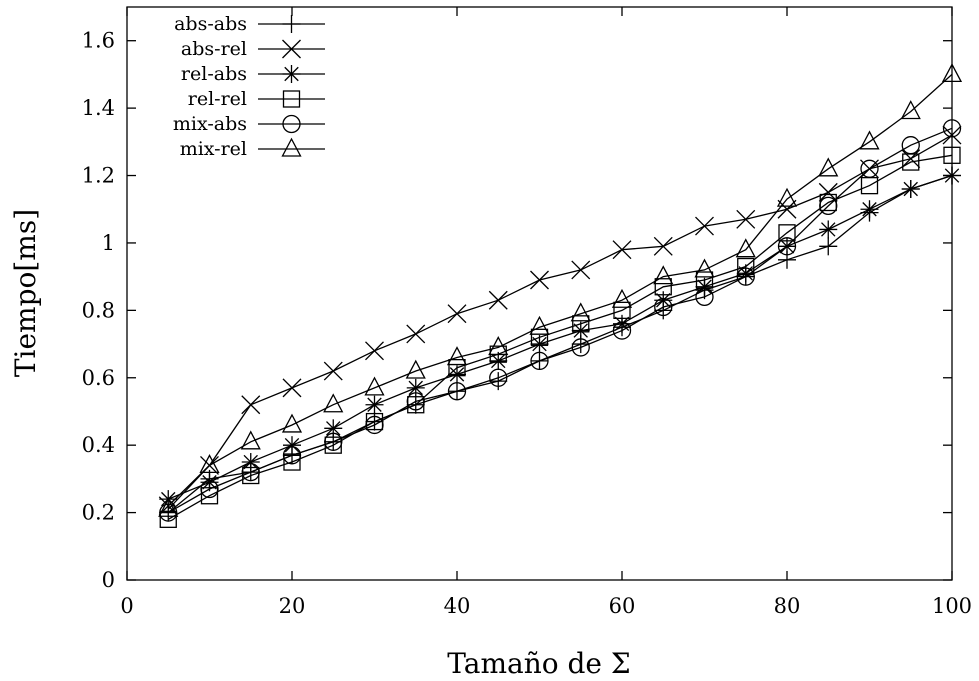 The height and width of the screenshot is (681, 979). I want to click on y-tick-label: 0.2, so click(98, 513).